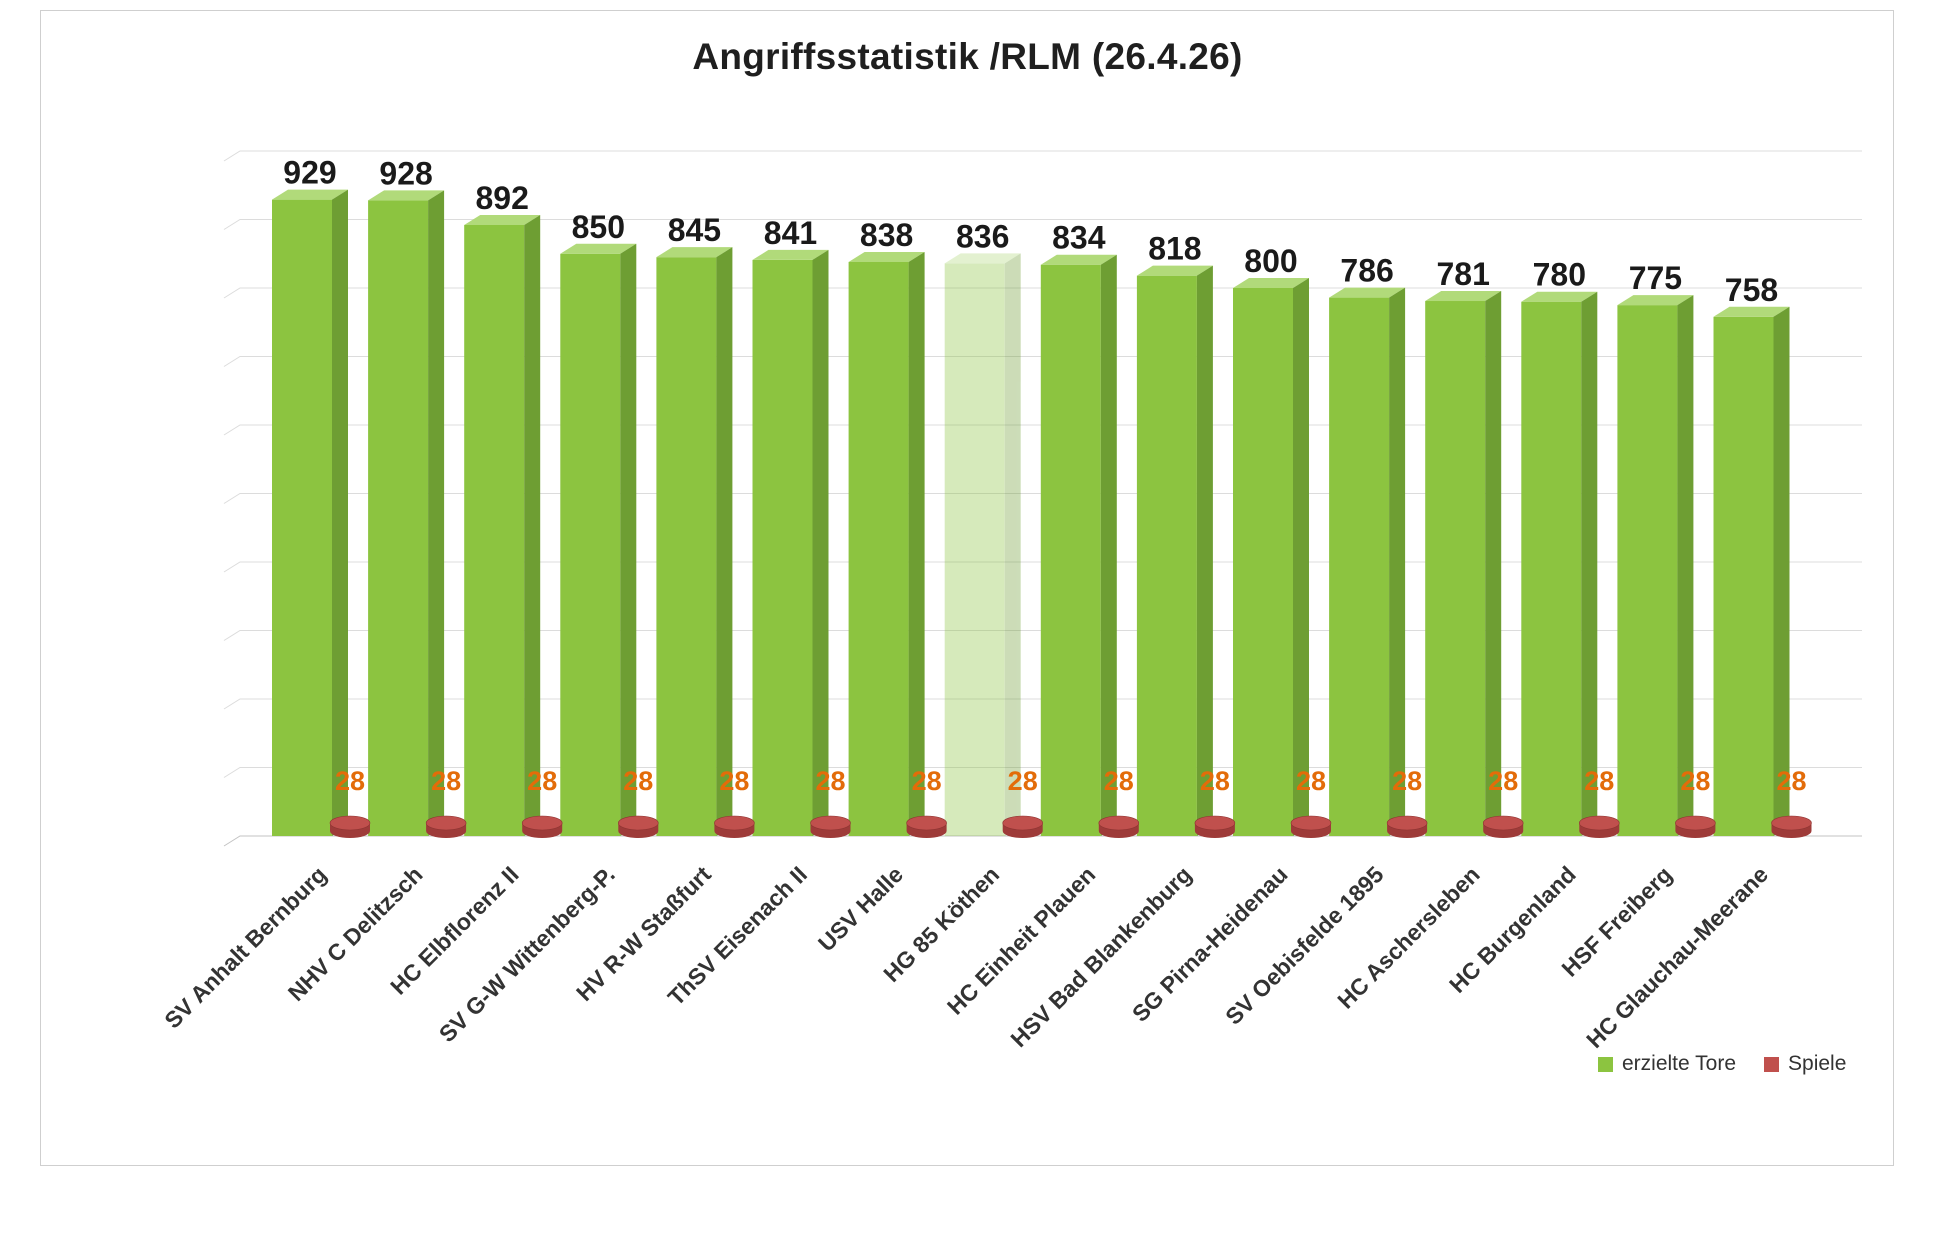 The height and width of the screenshot is (1235, 1935). Describe the element at coordinates (598, 227) in the screenshot. I see `value-label: 850` at that location.